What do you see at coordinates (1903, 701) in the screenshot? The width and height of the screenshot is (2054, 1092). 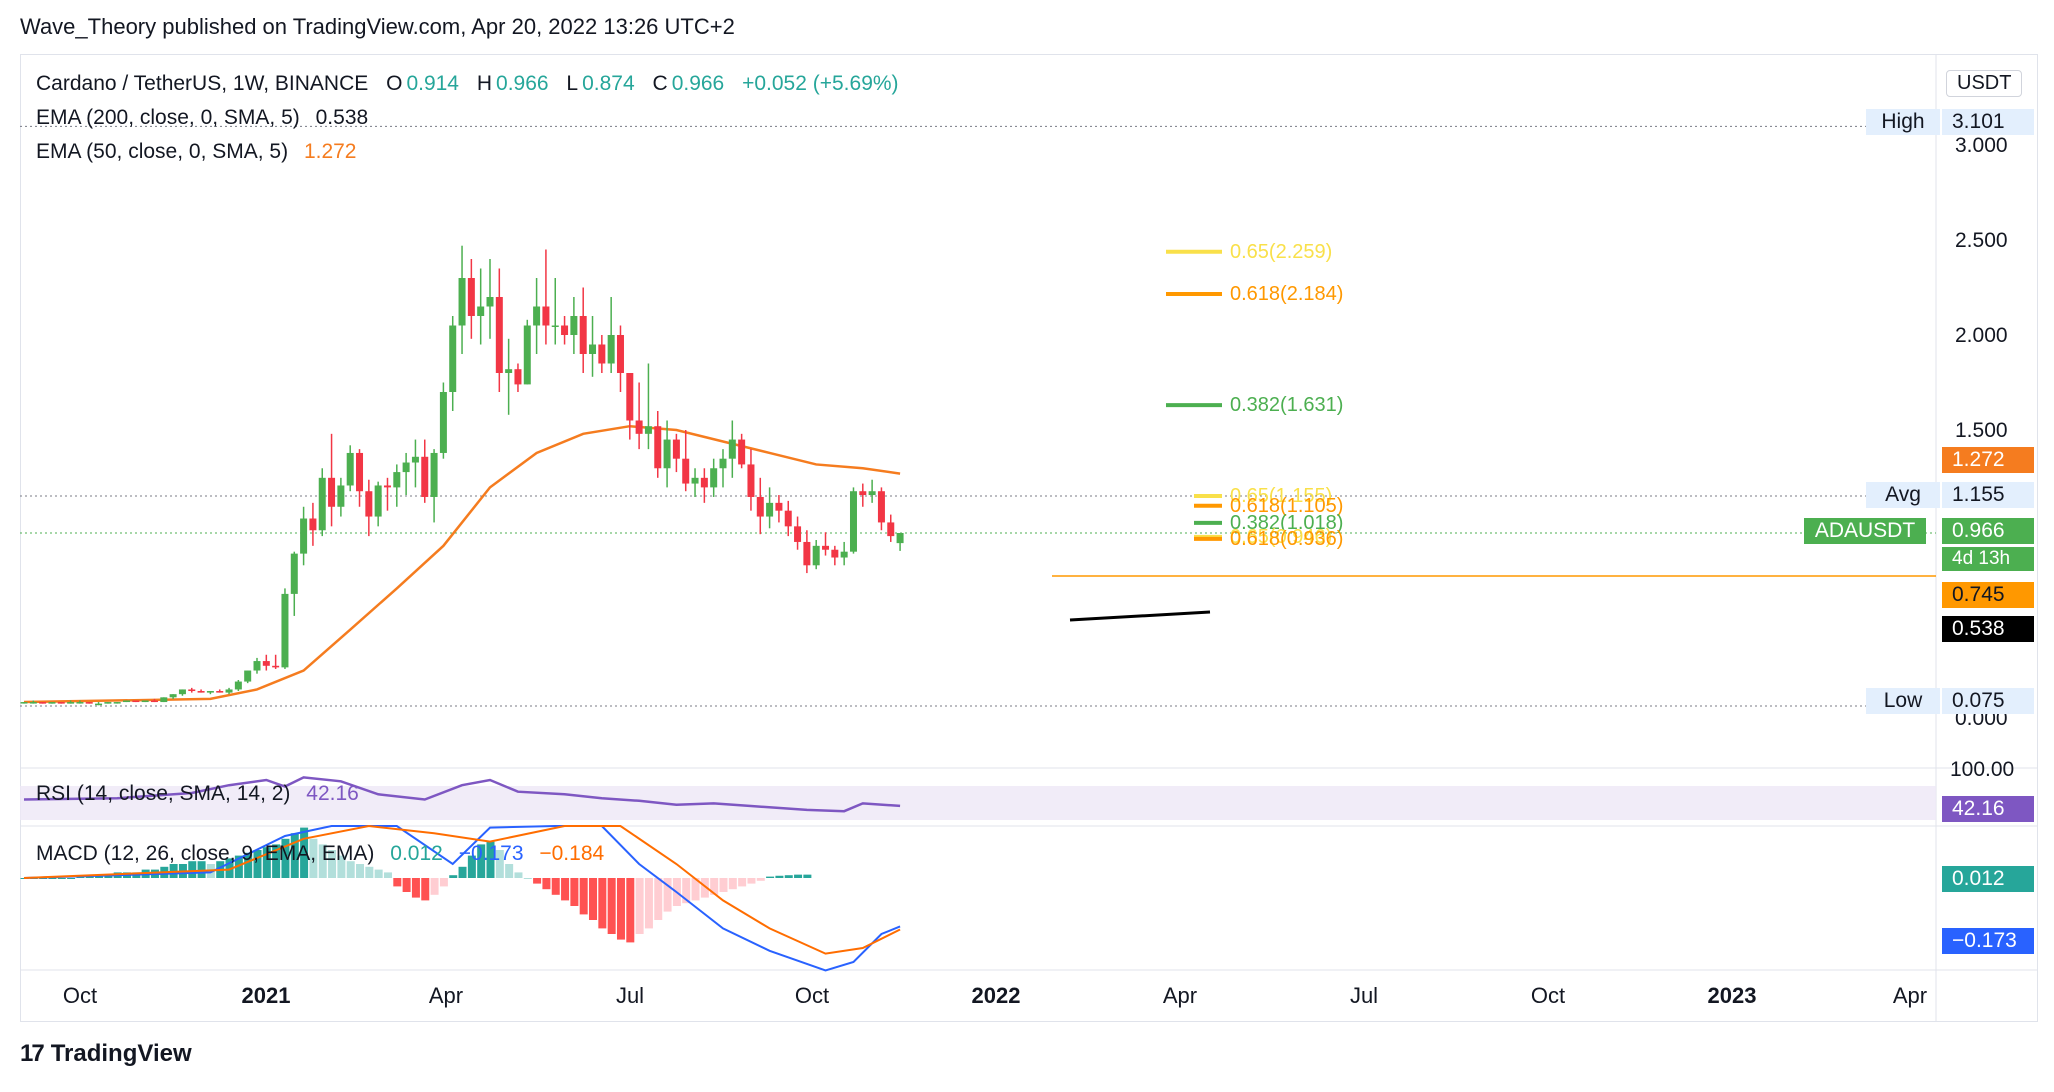 I see `low-tag-label: Low` at bounding box center [1903, 701].